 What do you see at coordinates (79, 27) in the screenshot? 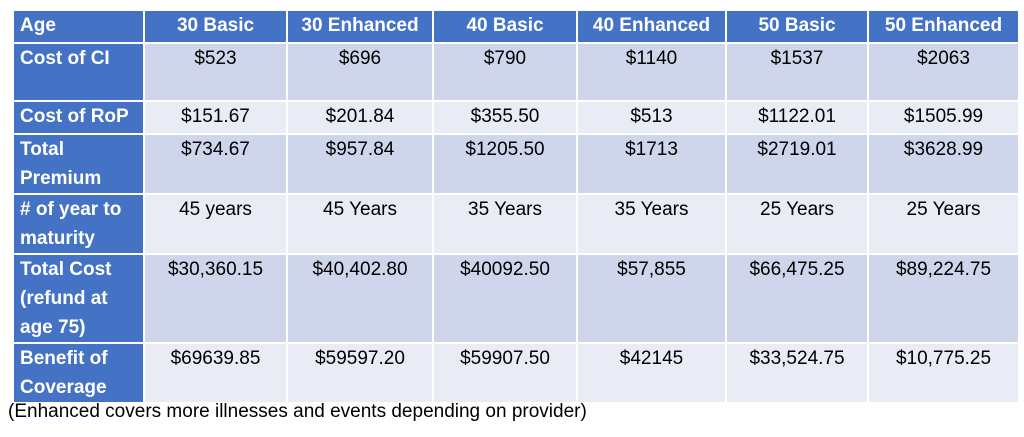
I see `header-age: Age` at bounding box center [79, 27].